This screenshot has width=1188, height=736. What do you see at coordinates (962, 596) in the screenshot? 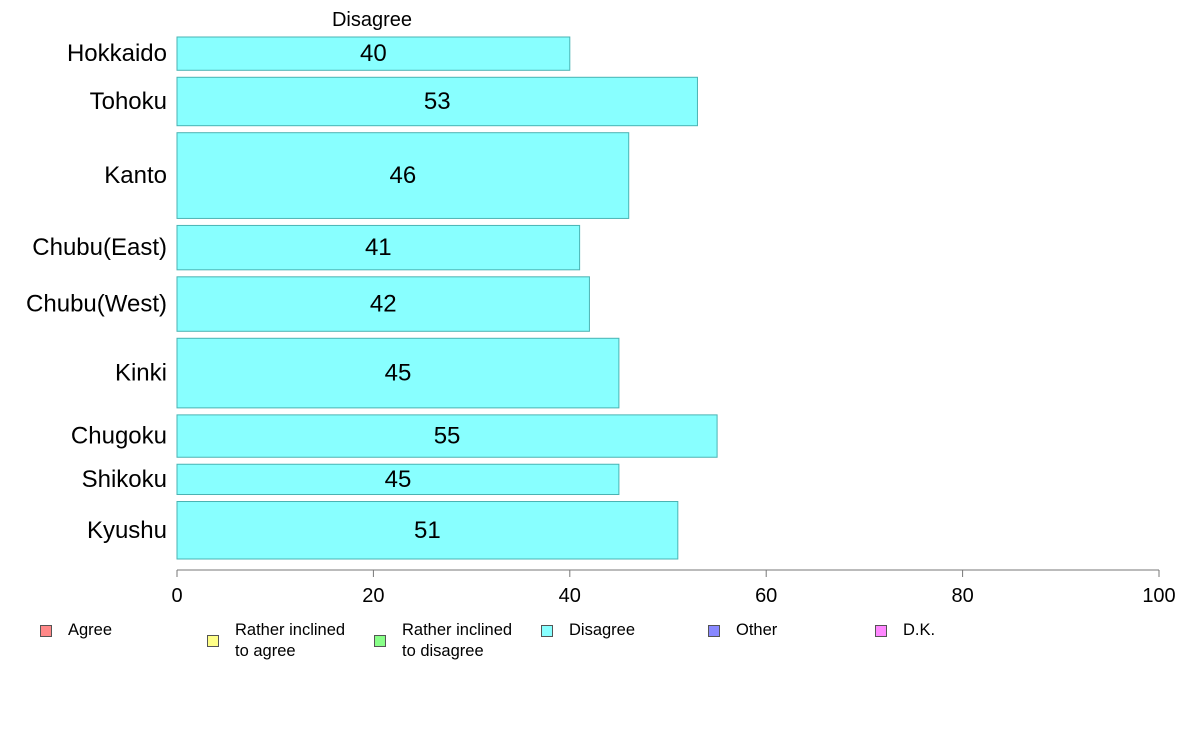
I see `x-tick-label-4: 80` at bounding box center [962, 596].